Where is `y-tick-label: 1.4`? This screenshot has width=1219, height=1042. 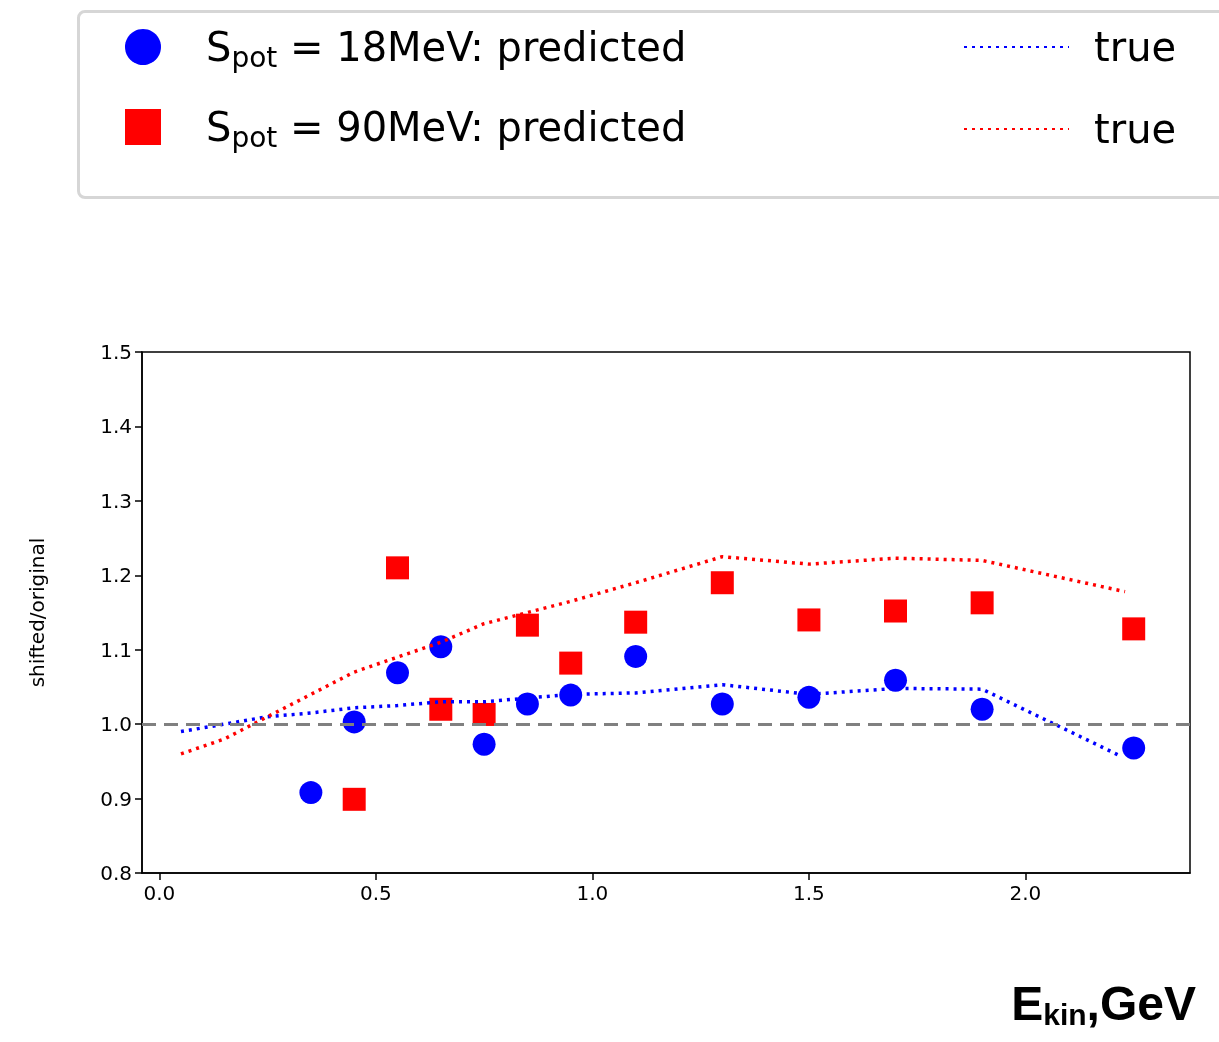 y-tick-label: 1.4 is located at coordinates (116, 426).